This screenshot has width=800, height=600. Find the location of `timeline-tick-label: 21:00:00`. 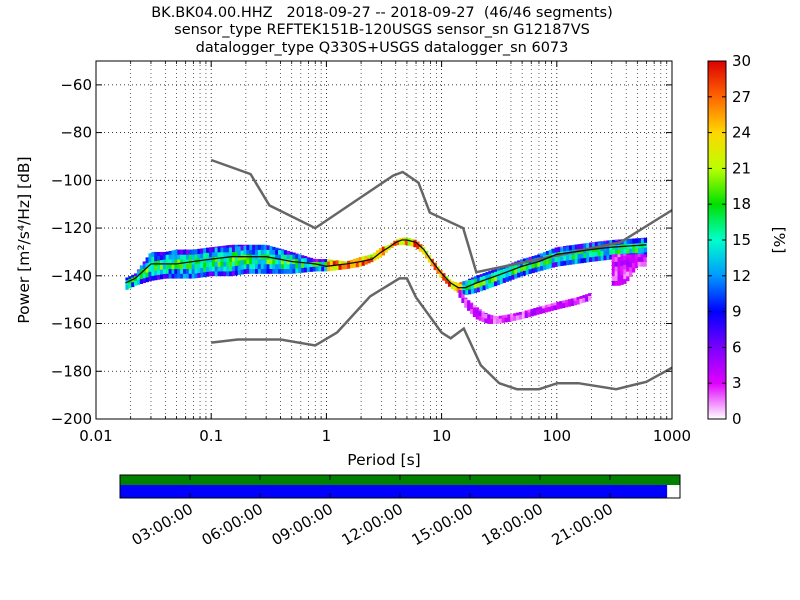

timeline-tick-label: 21:00:00 is located at coordinates (582, 524).